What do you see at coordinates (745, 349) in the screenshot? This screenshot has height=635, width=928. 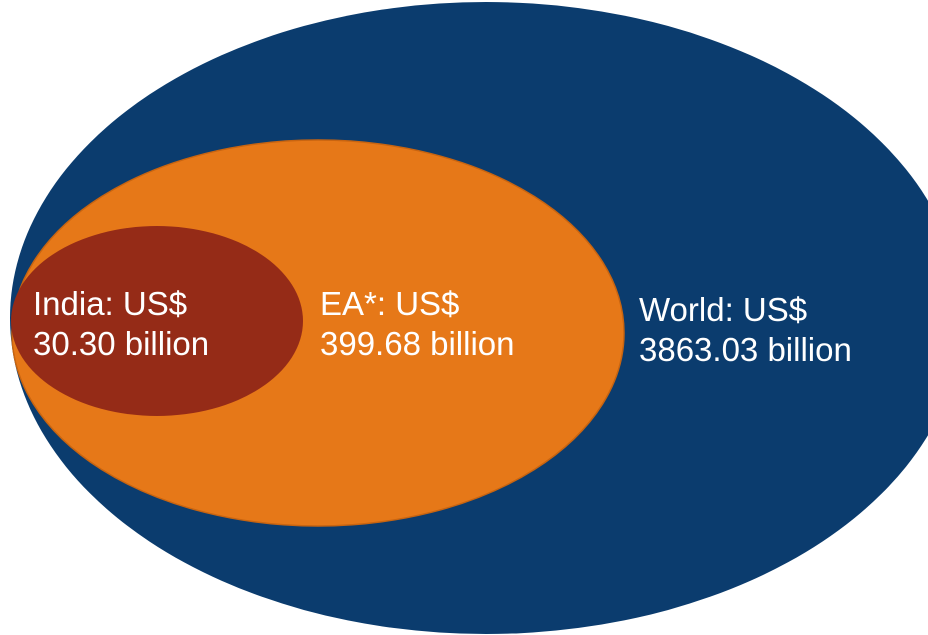 I see `world-label-line2: 3863.03 billion` at bounding box center [745, 349].